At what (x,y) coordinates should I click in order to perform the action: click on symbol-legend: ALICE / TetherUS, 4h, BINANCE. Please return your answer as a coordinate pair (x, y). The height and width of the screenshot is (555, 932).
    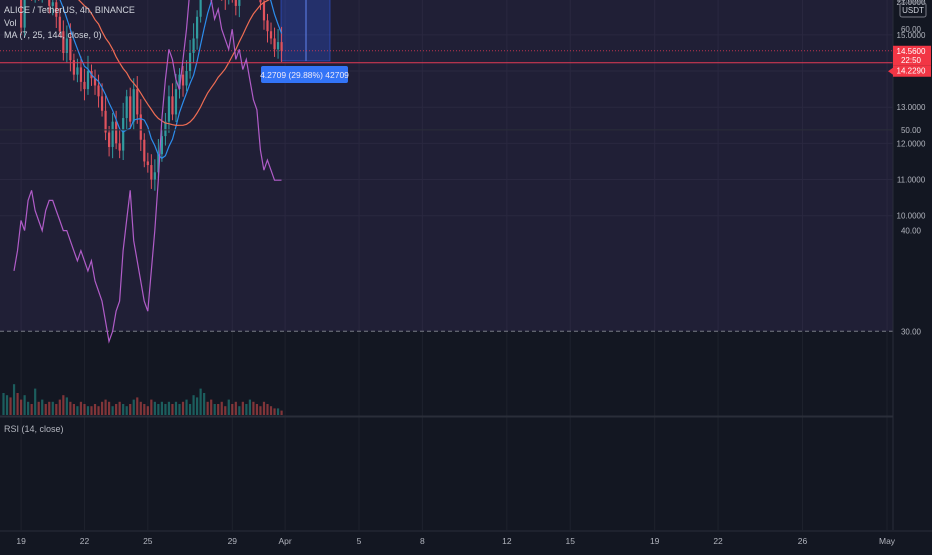
    Looking at the image, I should click on (69, 10).